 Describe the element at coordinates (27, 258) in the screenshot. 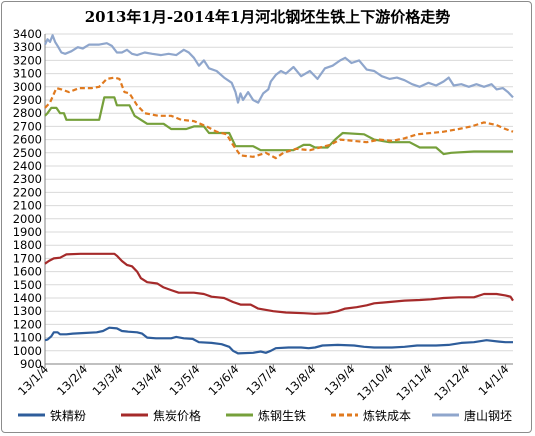

I see `y-tick-label: 1700` at that location.